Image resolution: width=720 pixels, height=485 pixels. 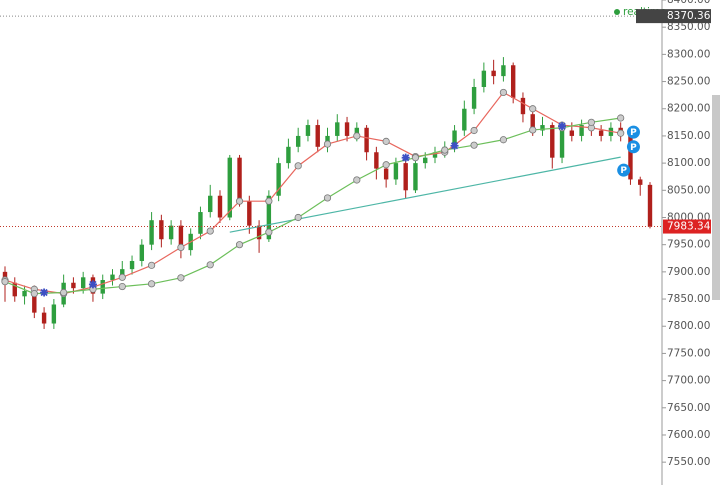 I want to click on y-tick-label: 7700.00, so click(x=688, y=381).